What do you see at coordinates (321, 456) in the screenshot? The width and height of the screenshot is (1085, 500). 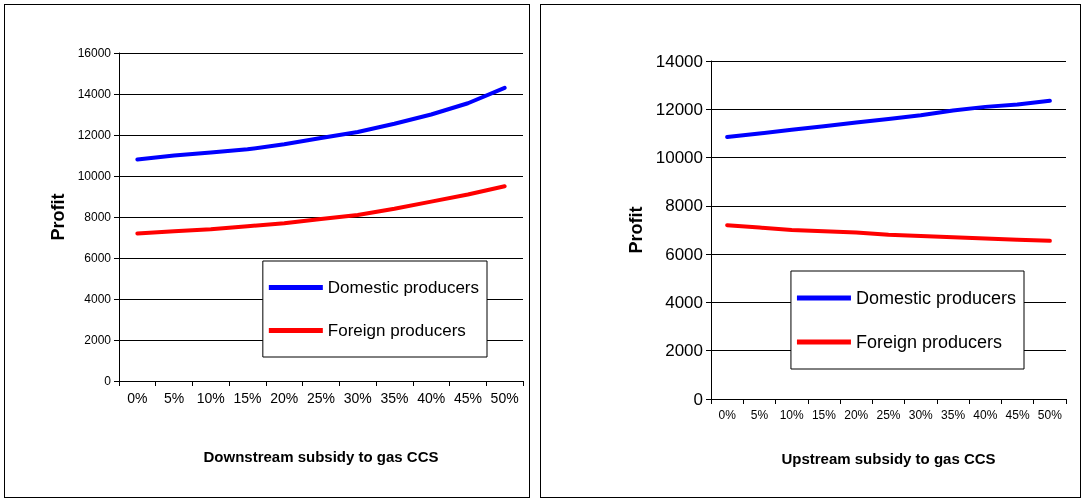 I see `x-axis-title: Downstream subsidy to gas CCS` at bounding box center [321, 456].